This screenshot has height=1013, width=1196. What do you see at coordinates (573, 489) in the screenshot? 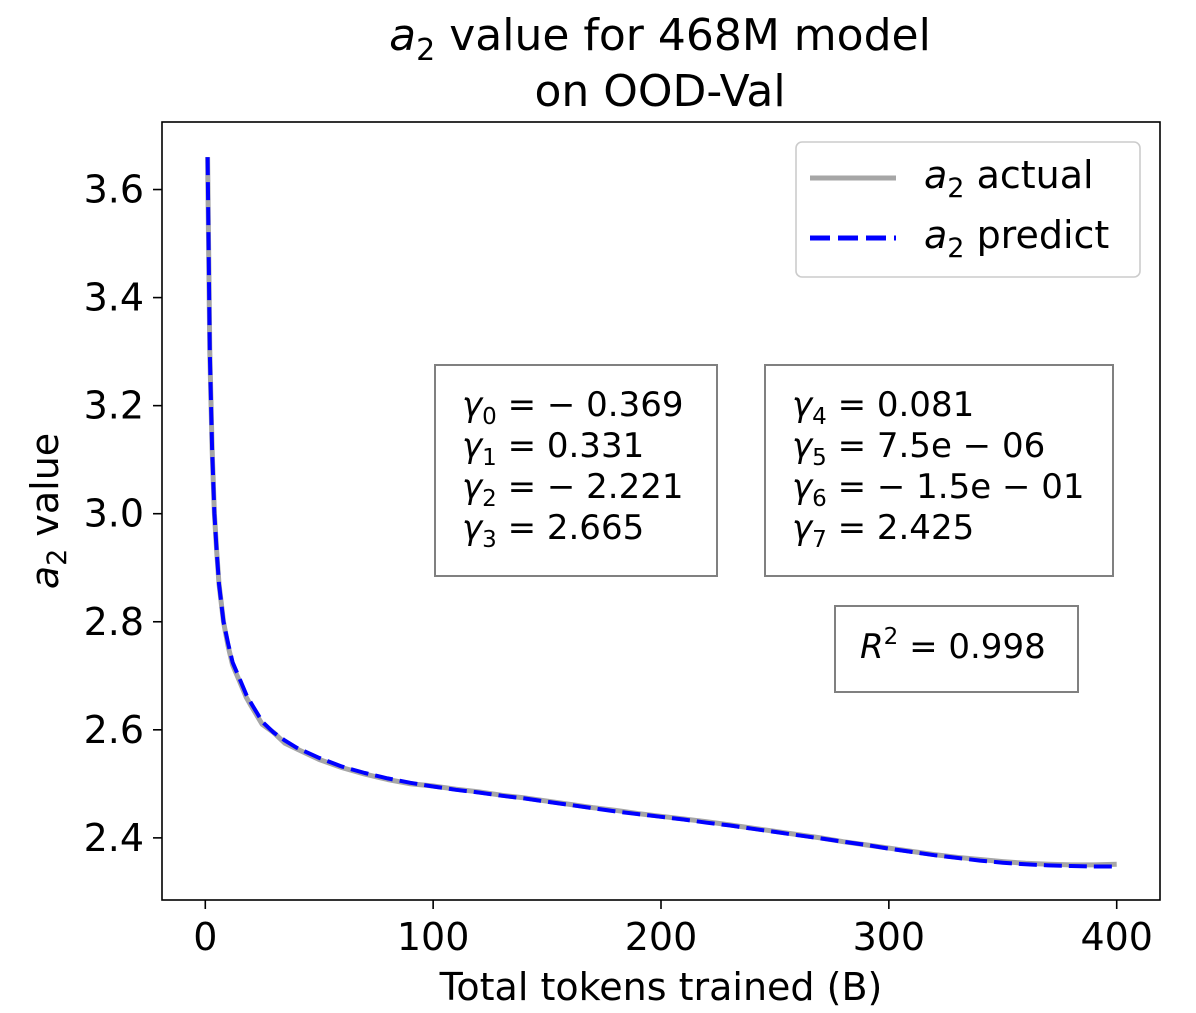
I see `coef-gamma2: γ2 = − 2.221` at bounding box center [573, 489].